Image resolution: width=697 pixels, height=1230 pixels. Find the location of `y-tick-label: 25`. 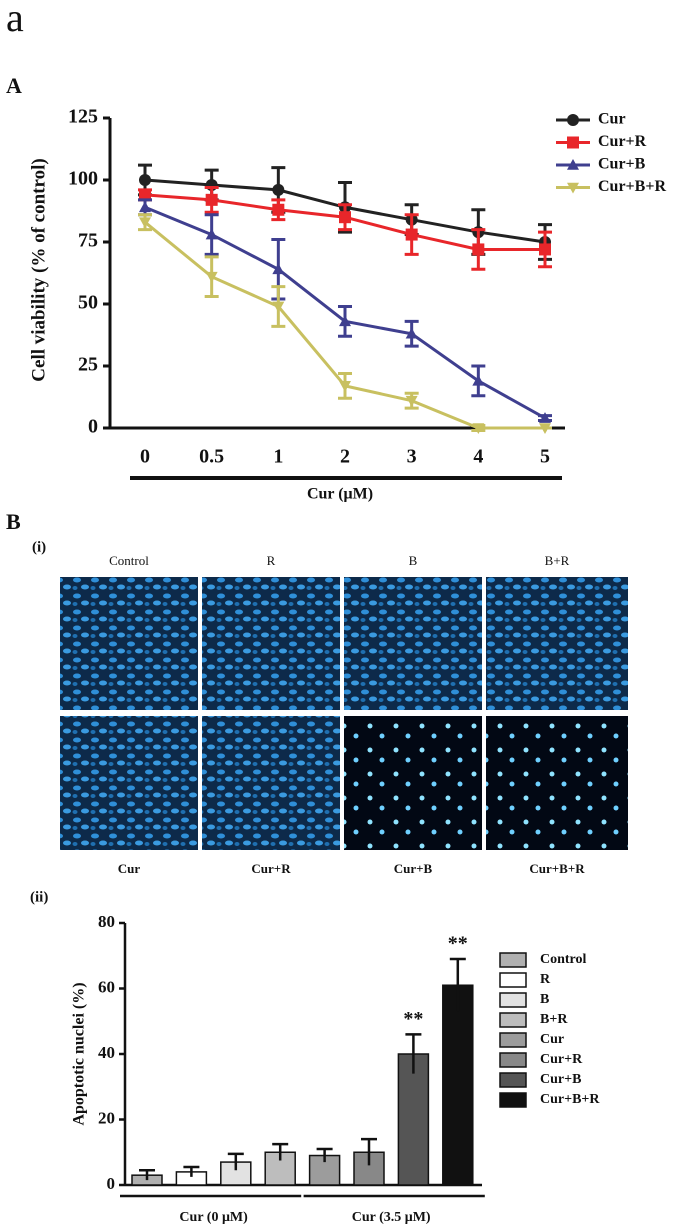

y-tick-label: 25 is located at coordinates (88, 365).